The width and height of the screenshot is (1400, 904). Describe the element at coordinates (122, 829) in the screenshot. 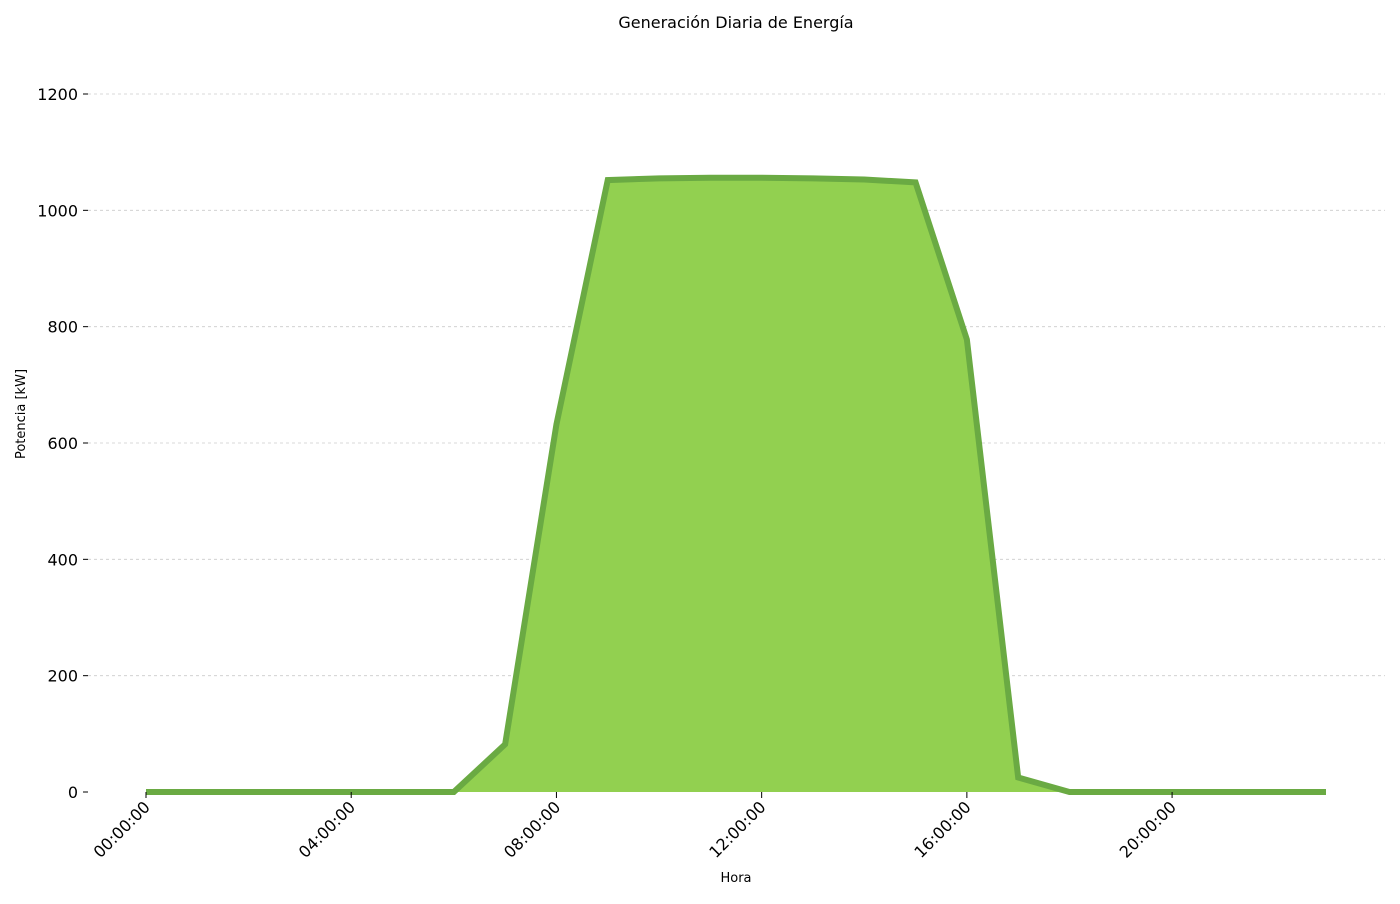

I see `x-tick-label: 00:00:00` at that location.